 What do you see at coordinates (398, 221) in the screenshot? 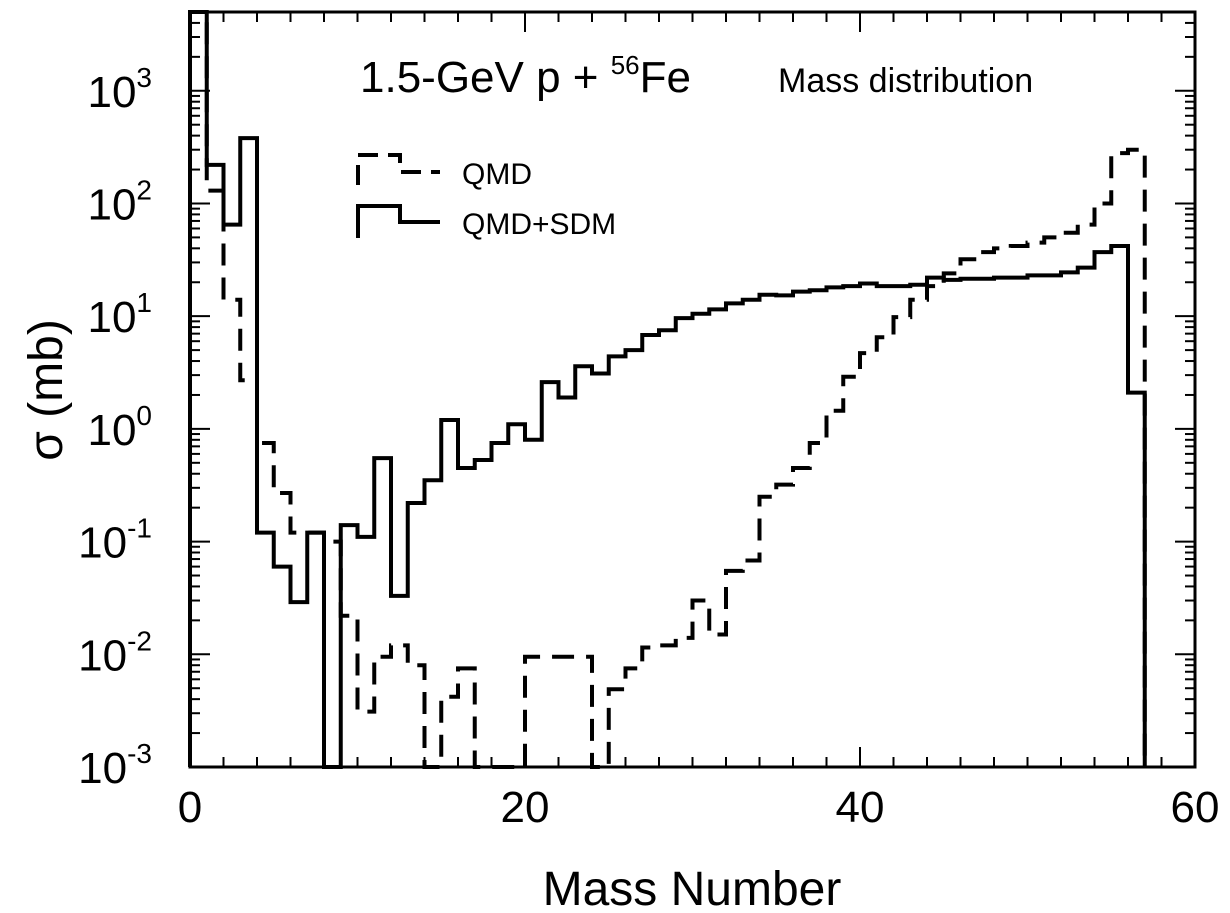
I see `legend-line-qmd-sdm` at bounding box center [398, 221].